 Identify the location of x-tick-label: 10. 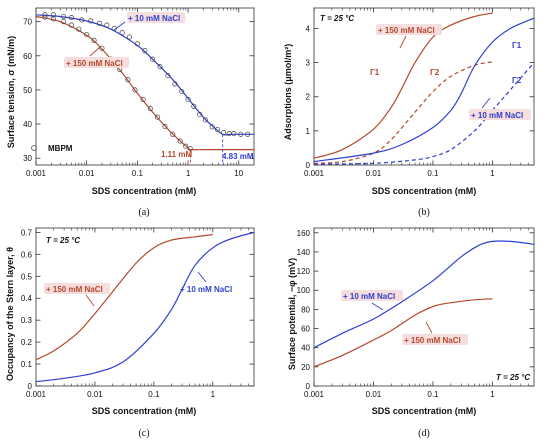
(238, 173).